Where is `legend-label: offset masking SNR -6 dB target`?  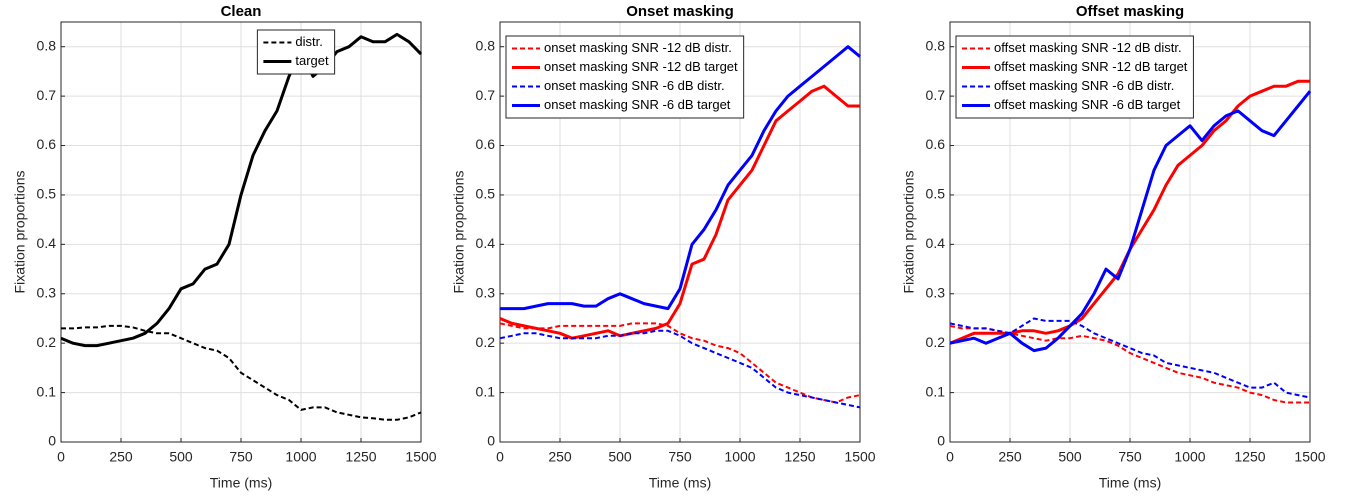
legend-label: offset masking SNR -6 dB target is located at coordinates (1087, 104).